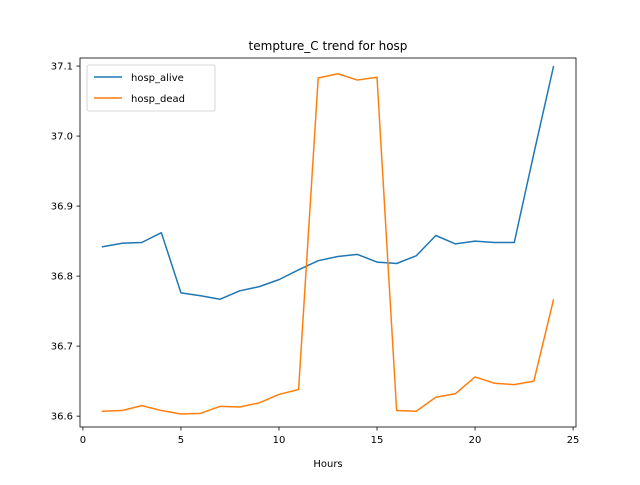  What do you see at coordinates (158, 99) in the screenshot?
I see `legend-label-hosp-dead: hosp_dead` at bounding box center [158, 99].